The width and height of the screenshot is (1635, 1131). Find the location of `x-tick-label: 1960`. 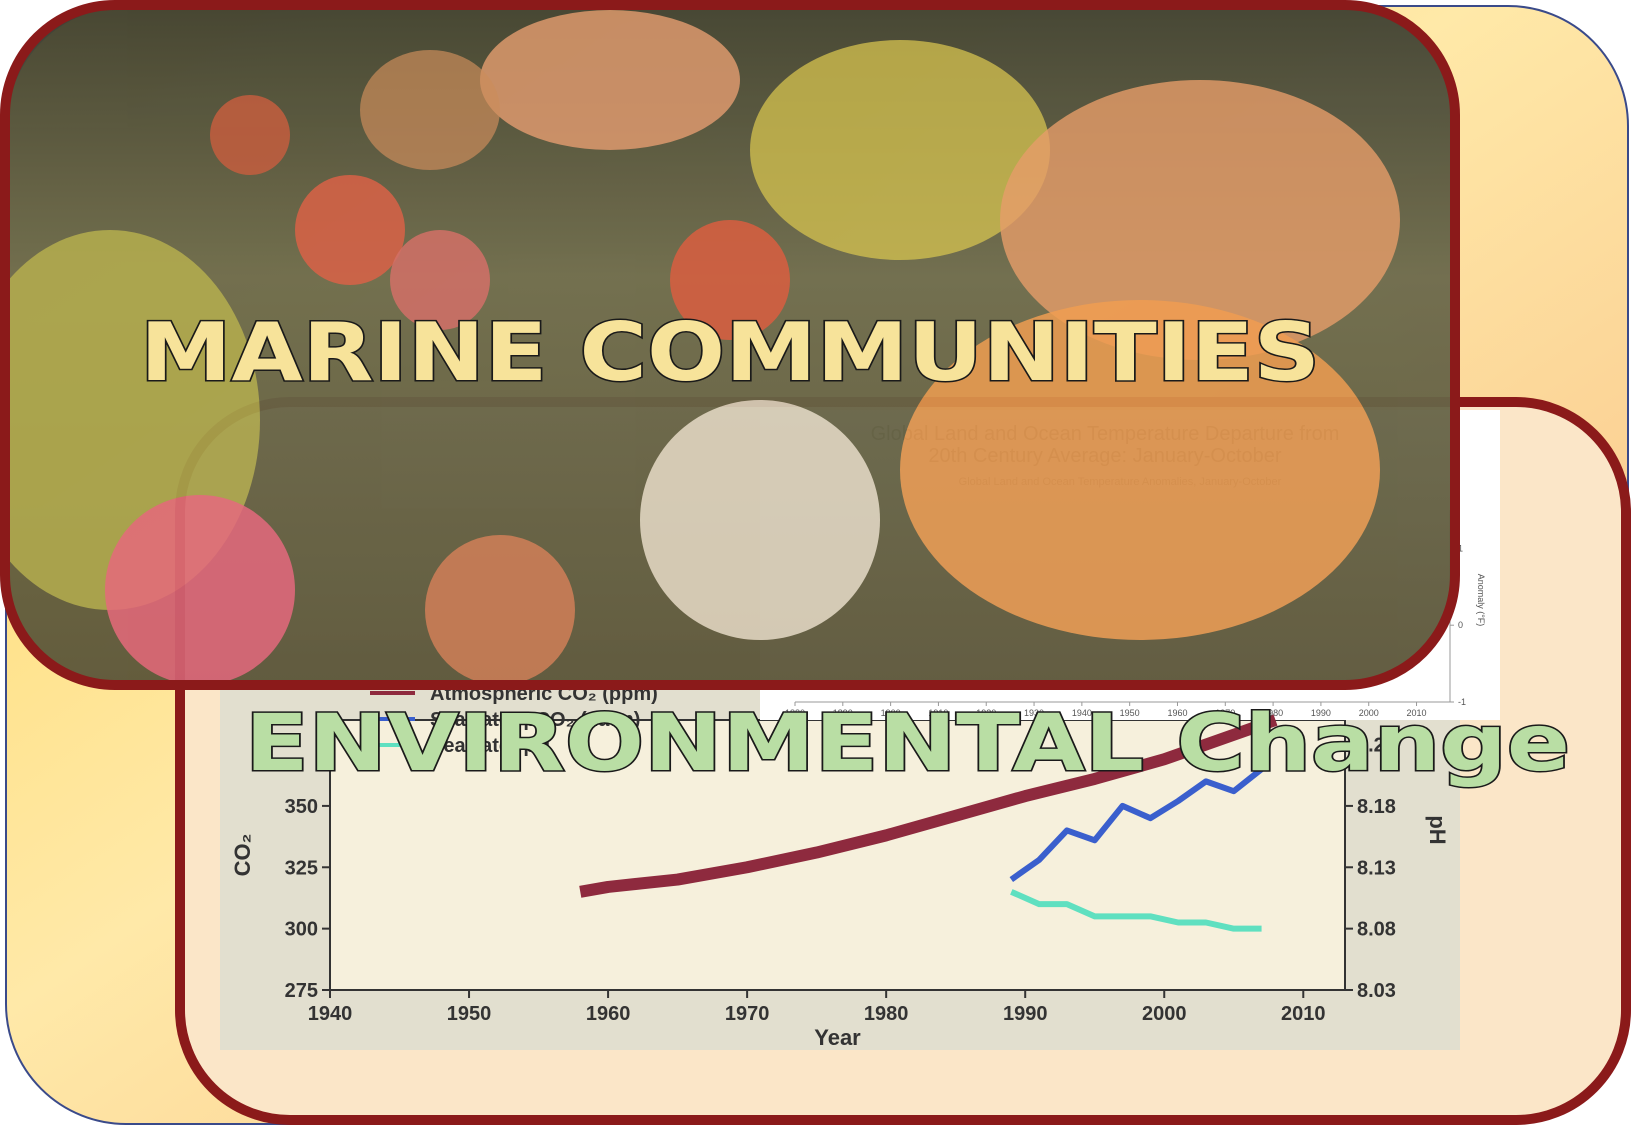

x-tick-label: 1960 is located at coordinates (608, 1014).